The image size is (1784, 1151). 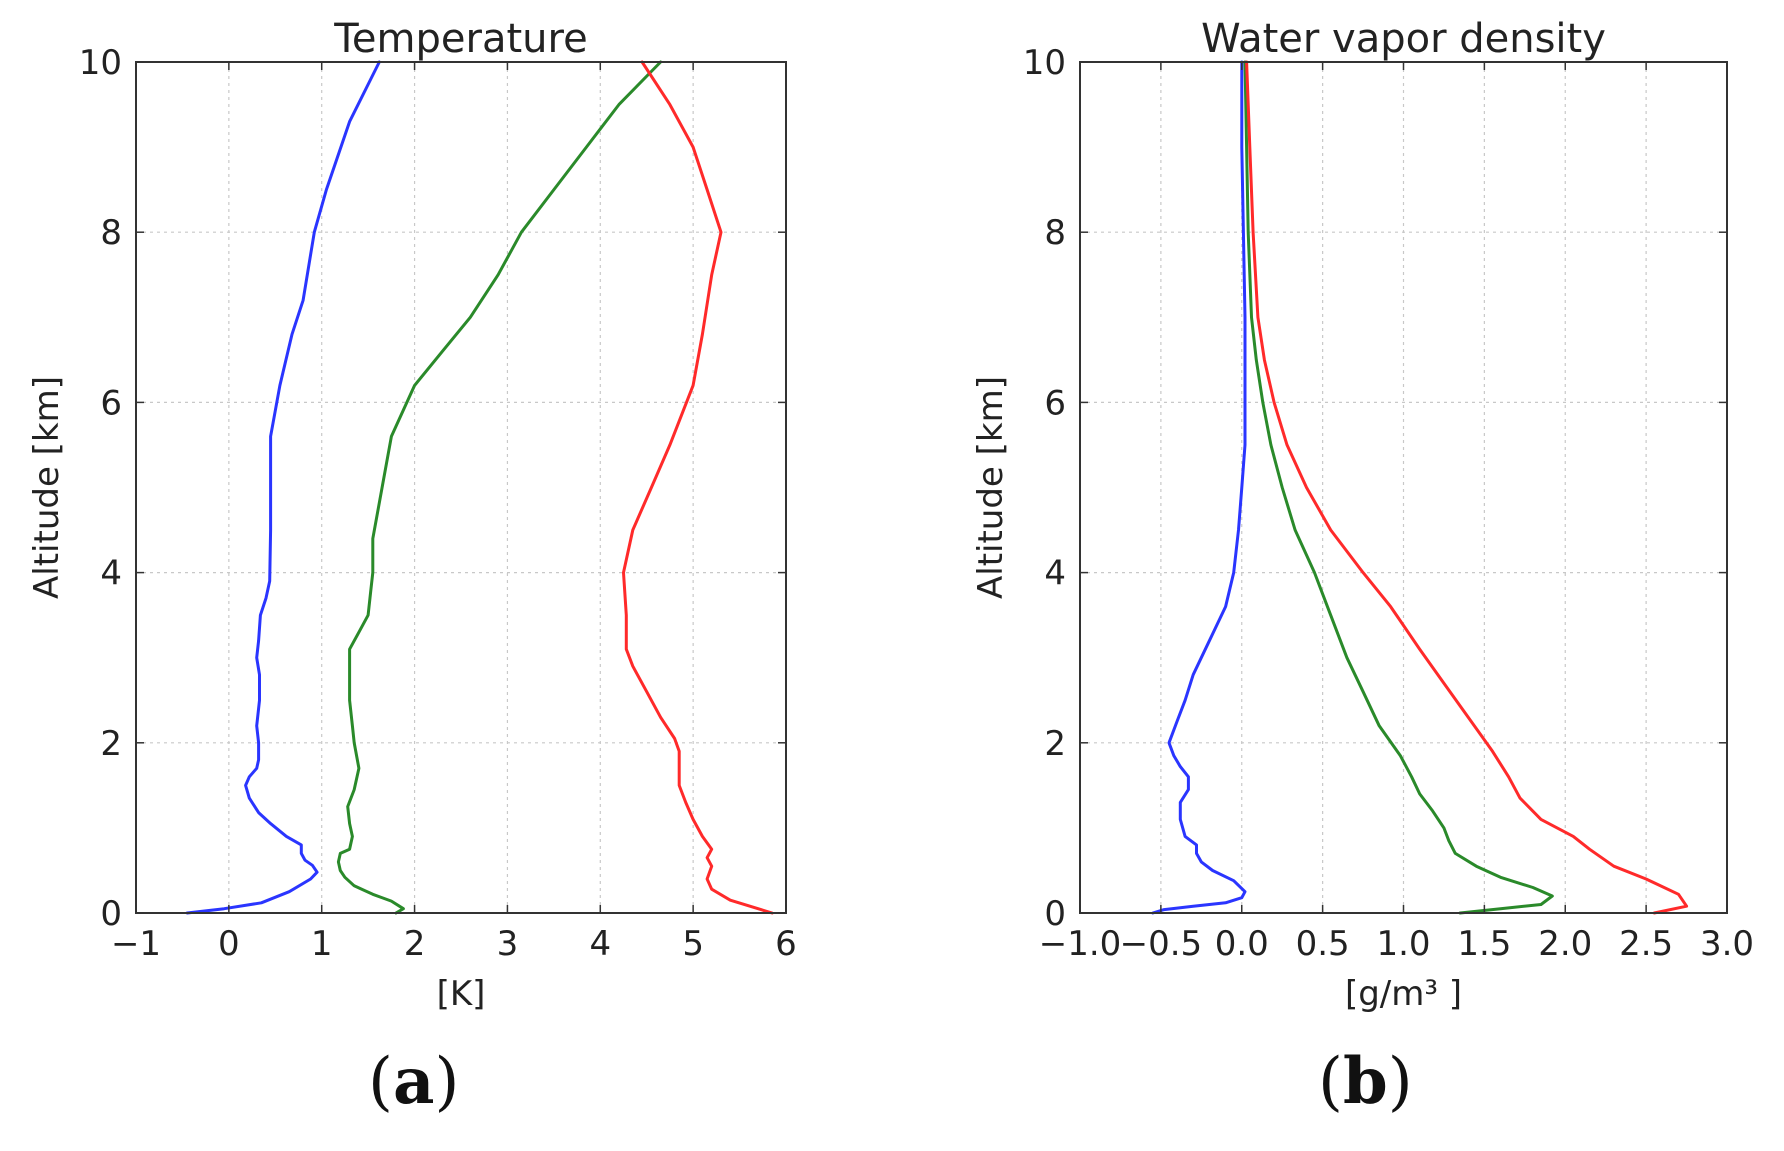 What do you see at coordinates (322, 944) in the screenshot?
I see `x-tick-label: 1` at bounding box center [322, 944].